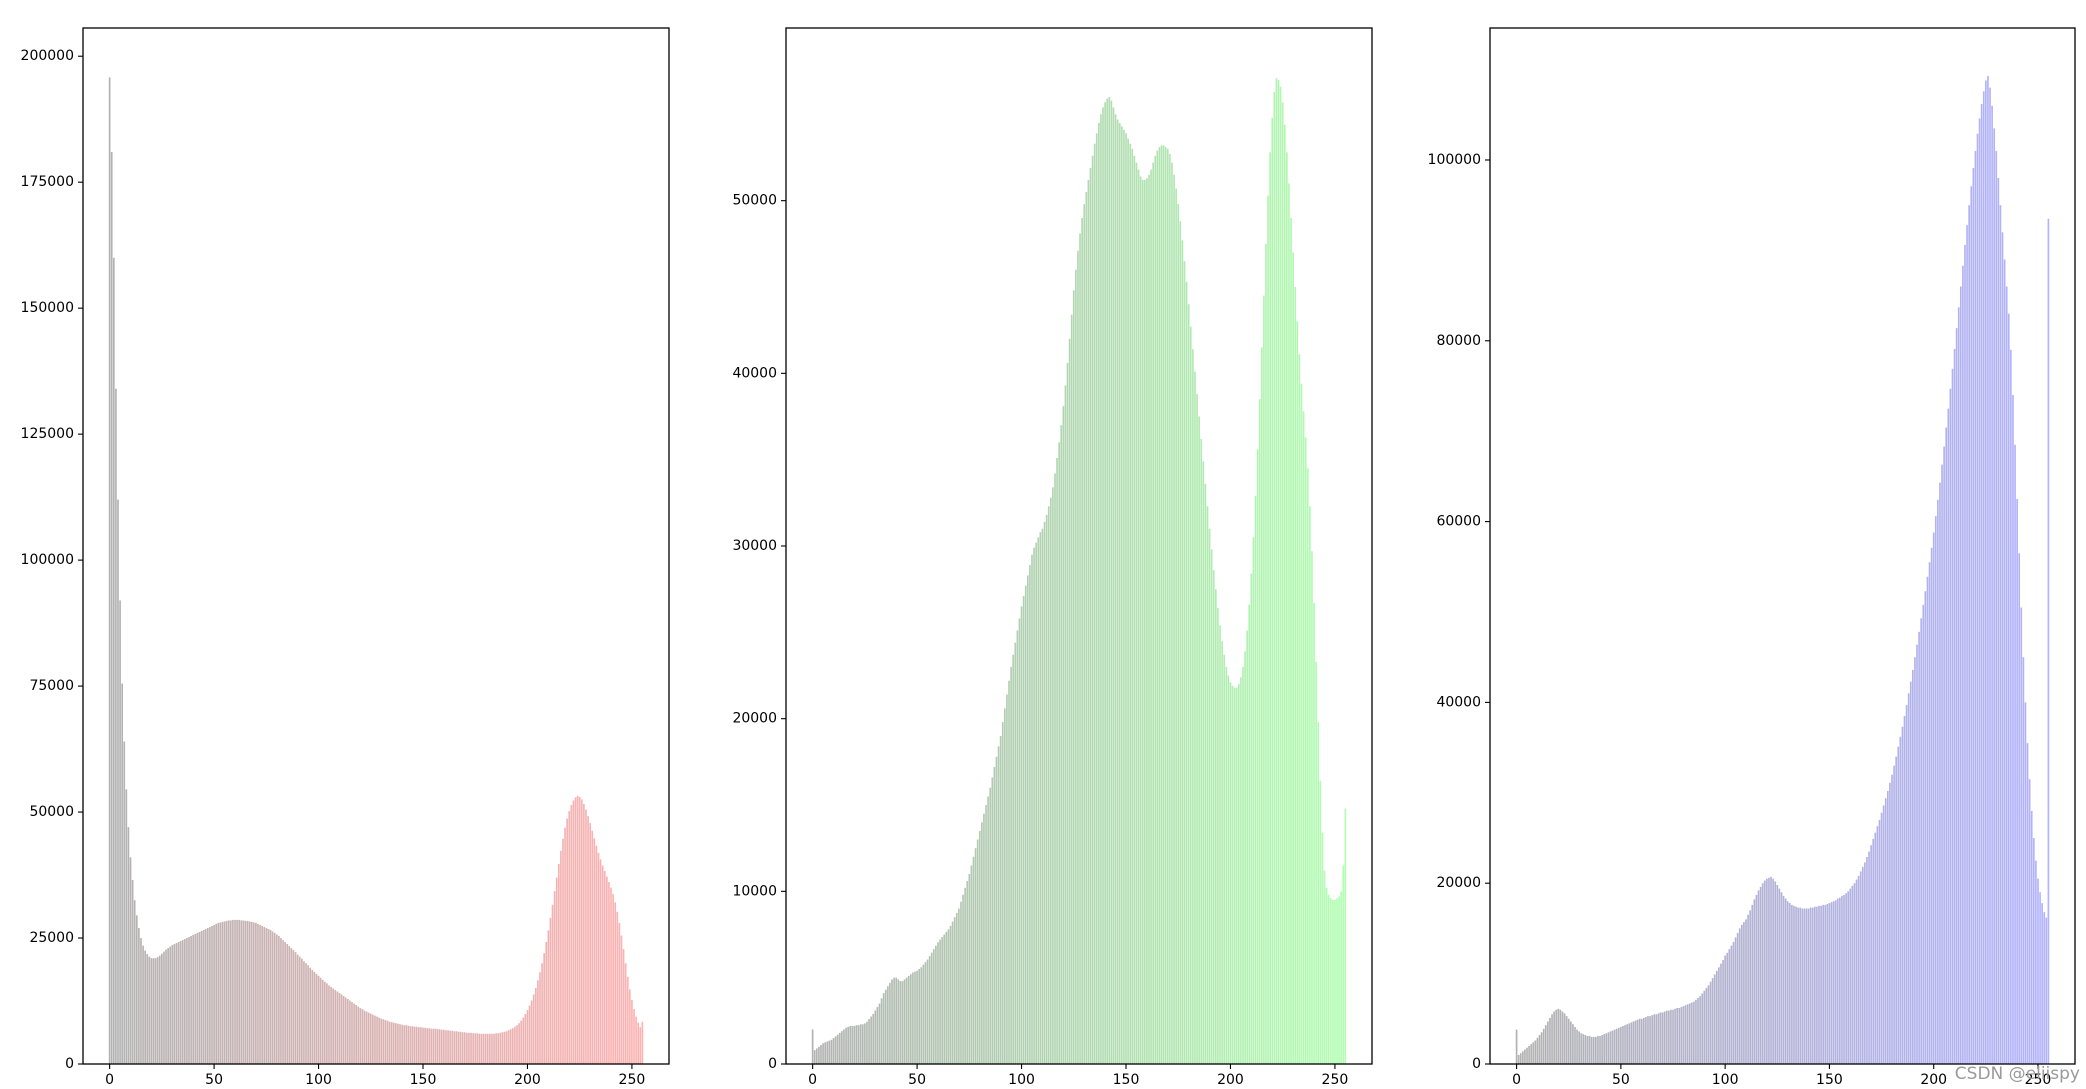  What do you see at coordinates (1476, 1064) in the screenshot?
I see `y-tick-label: 0` at bounding box center [1476, 1064].